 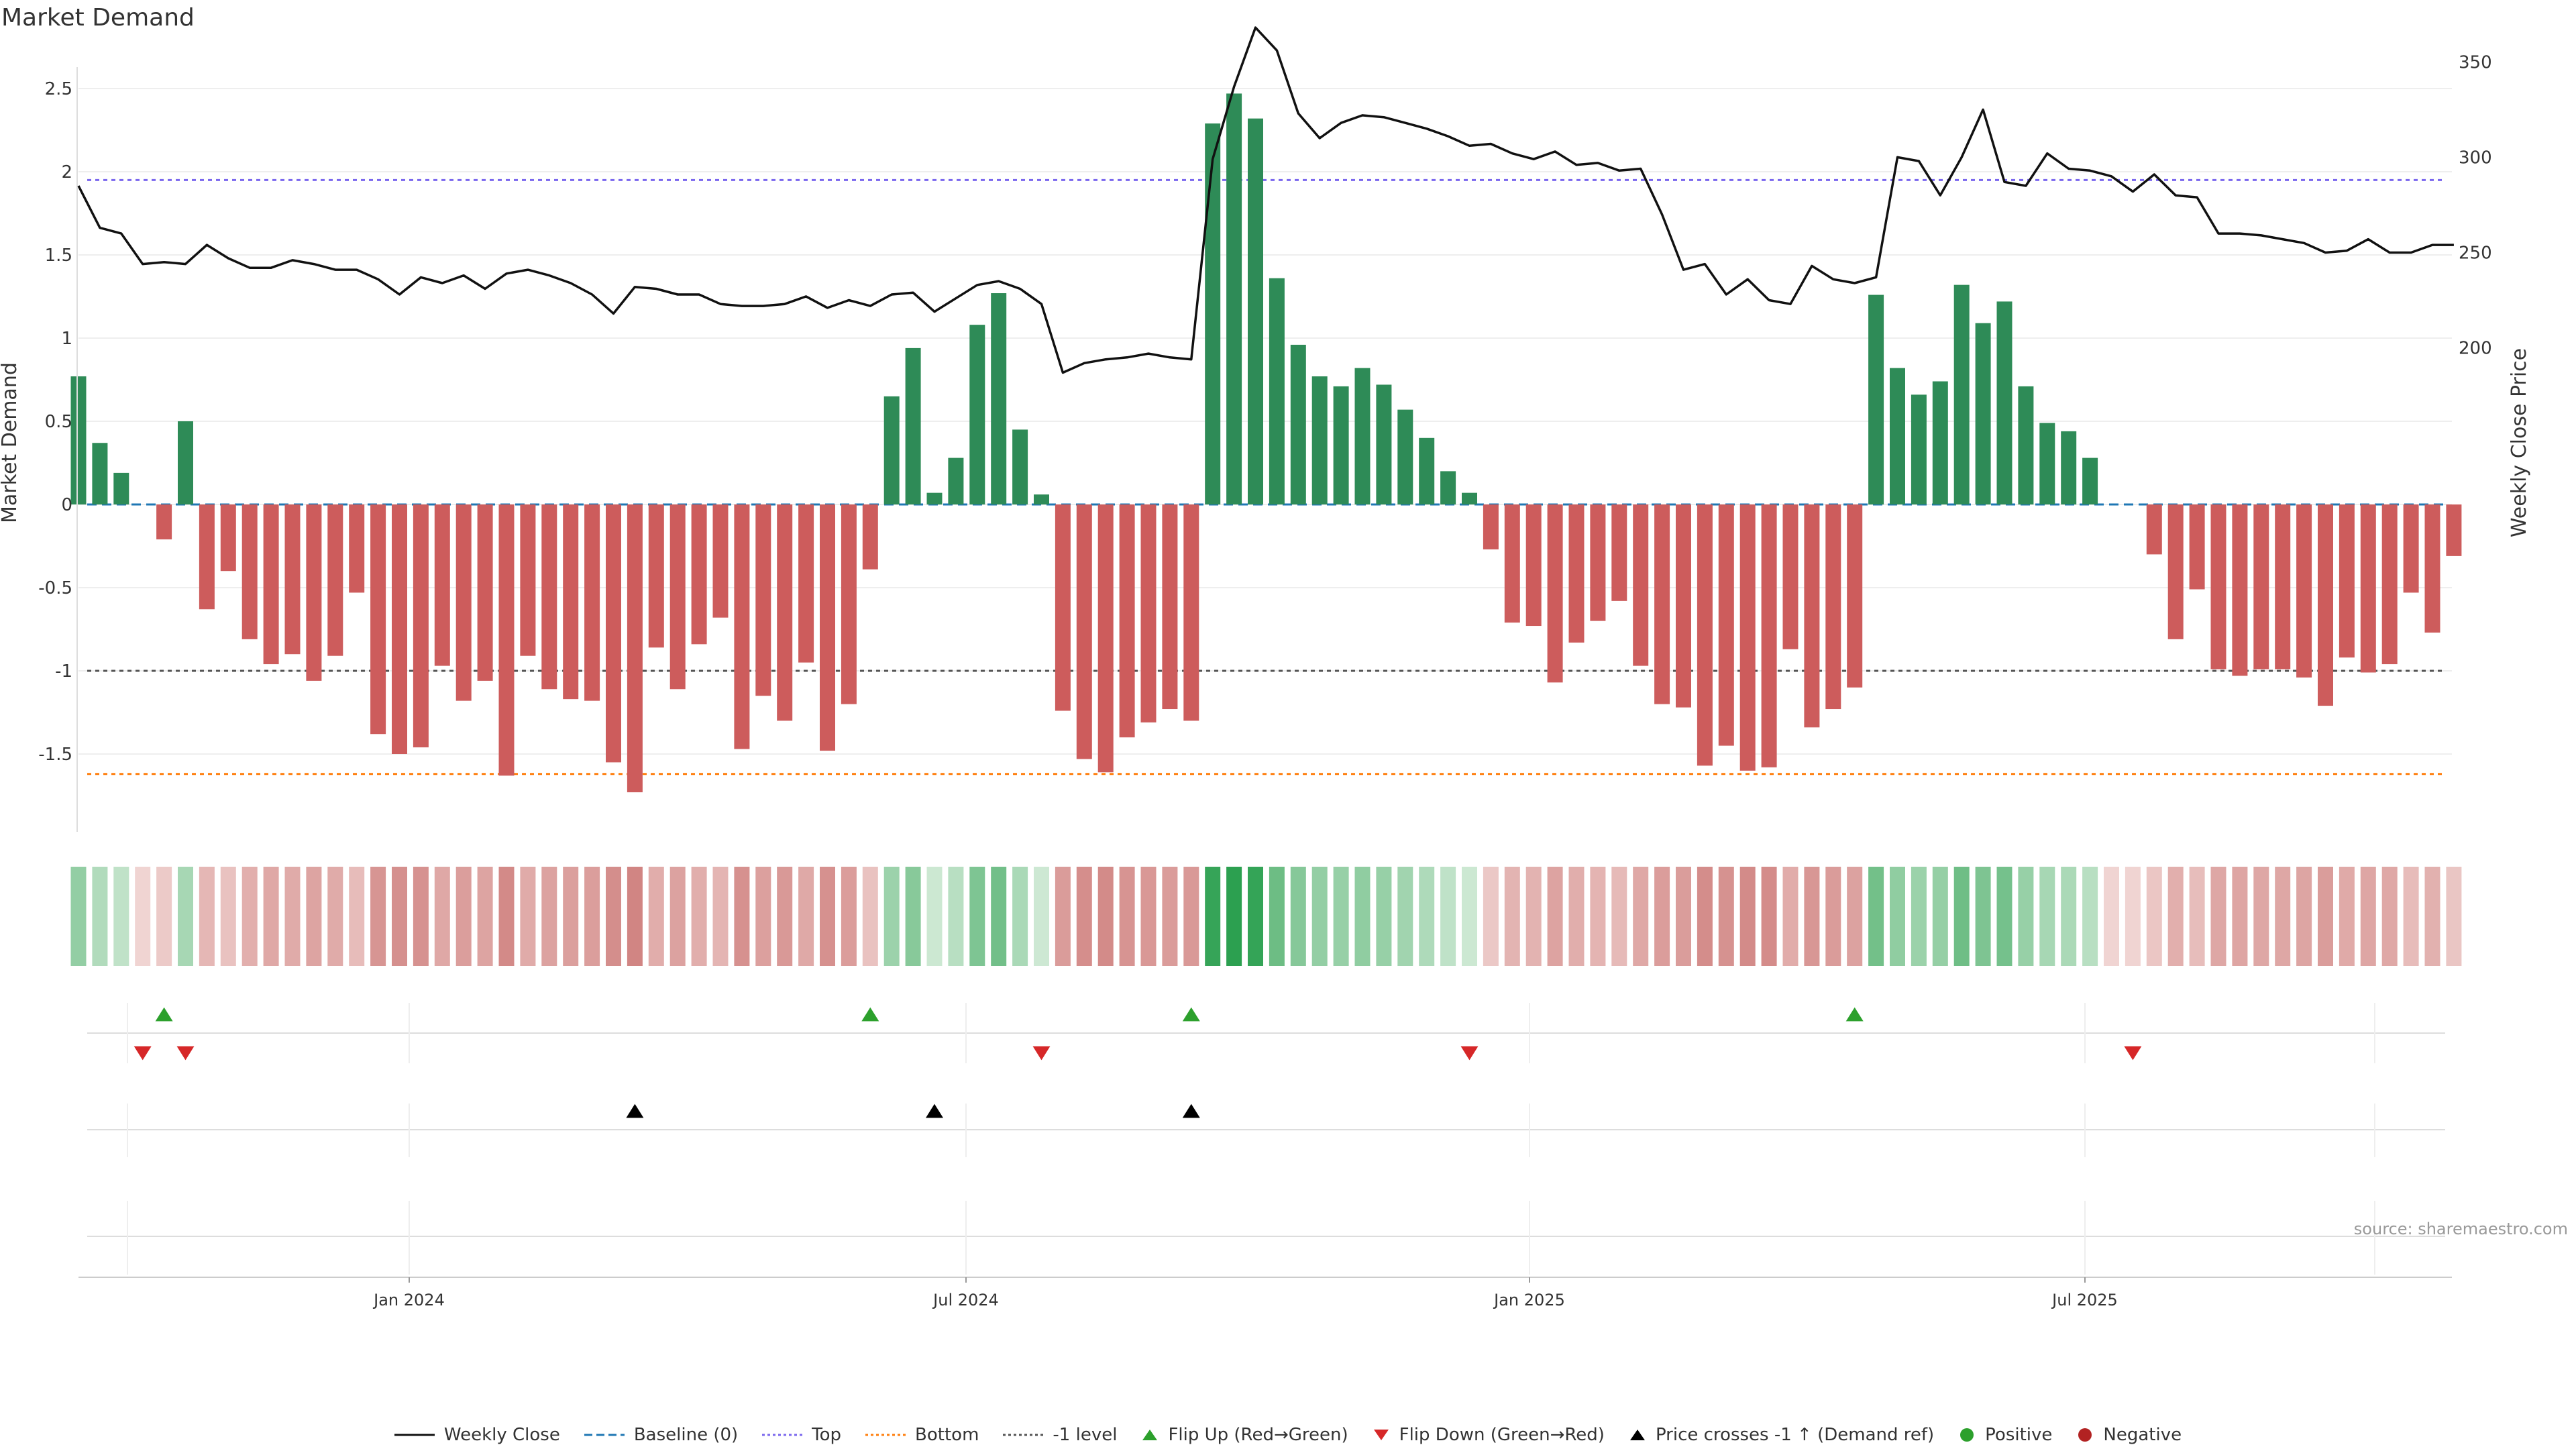 I want to click on y-tick-label: -0.5, so click(x=55, y=588).